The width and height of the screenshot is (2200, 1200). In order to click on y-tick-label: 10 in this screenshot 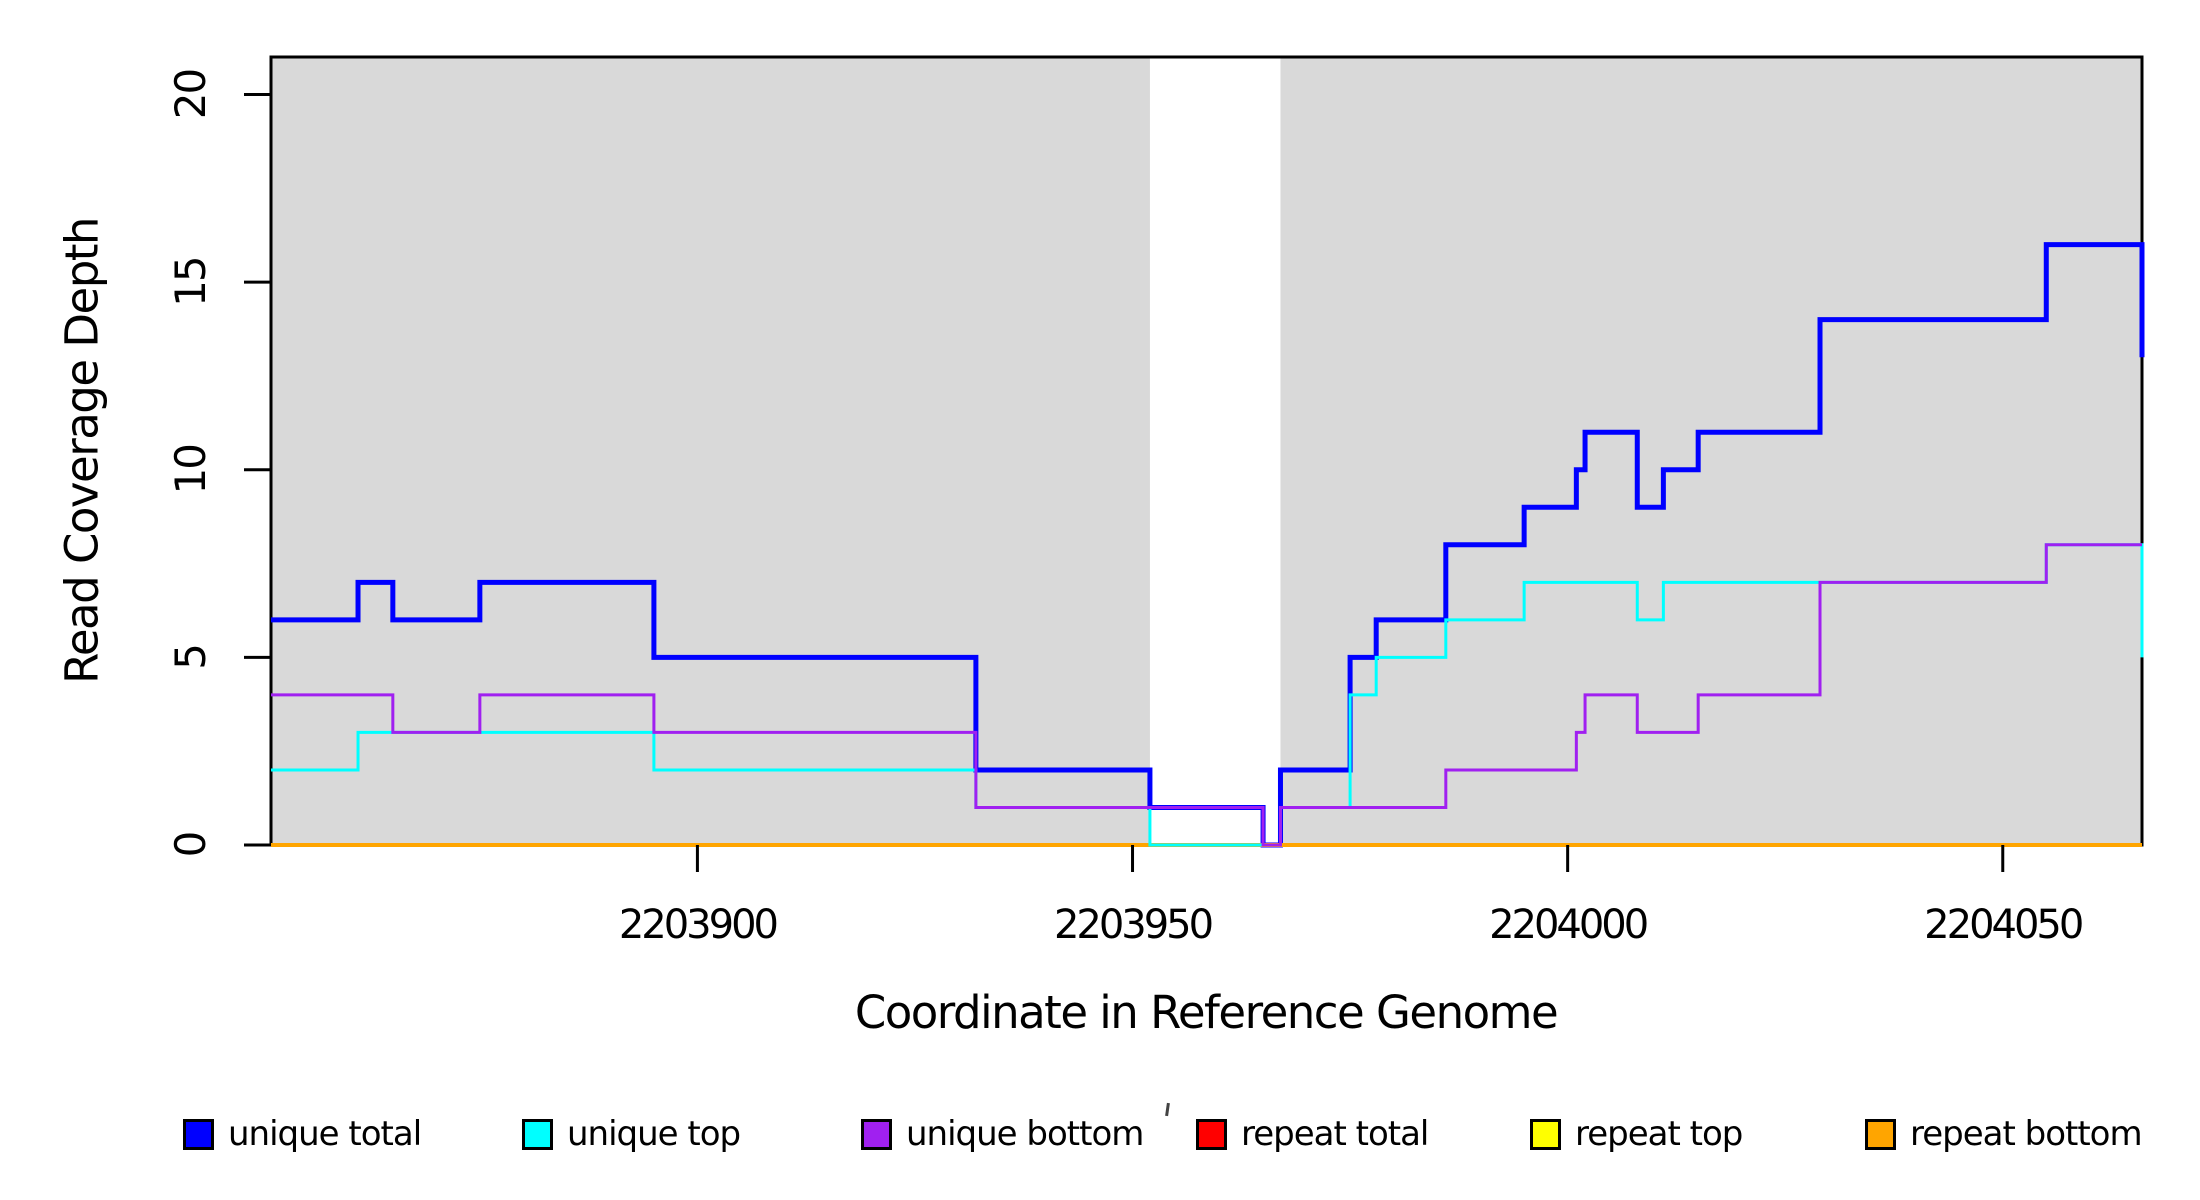, I will do `click(190, 469)`.